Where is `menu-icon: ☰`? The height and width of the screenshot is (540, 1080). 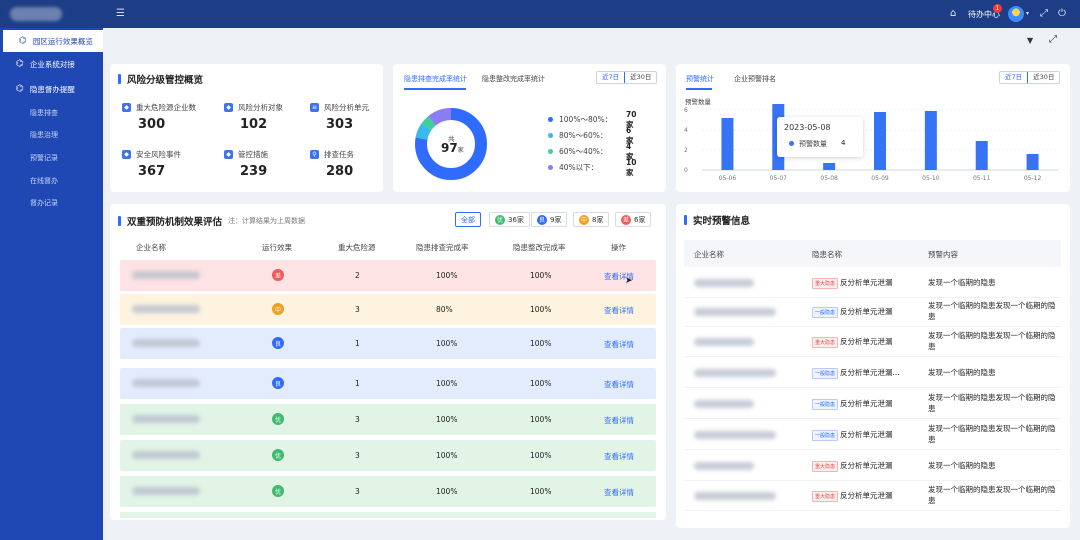
menu-icon: ☰ is located at coordinates (120, 13).